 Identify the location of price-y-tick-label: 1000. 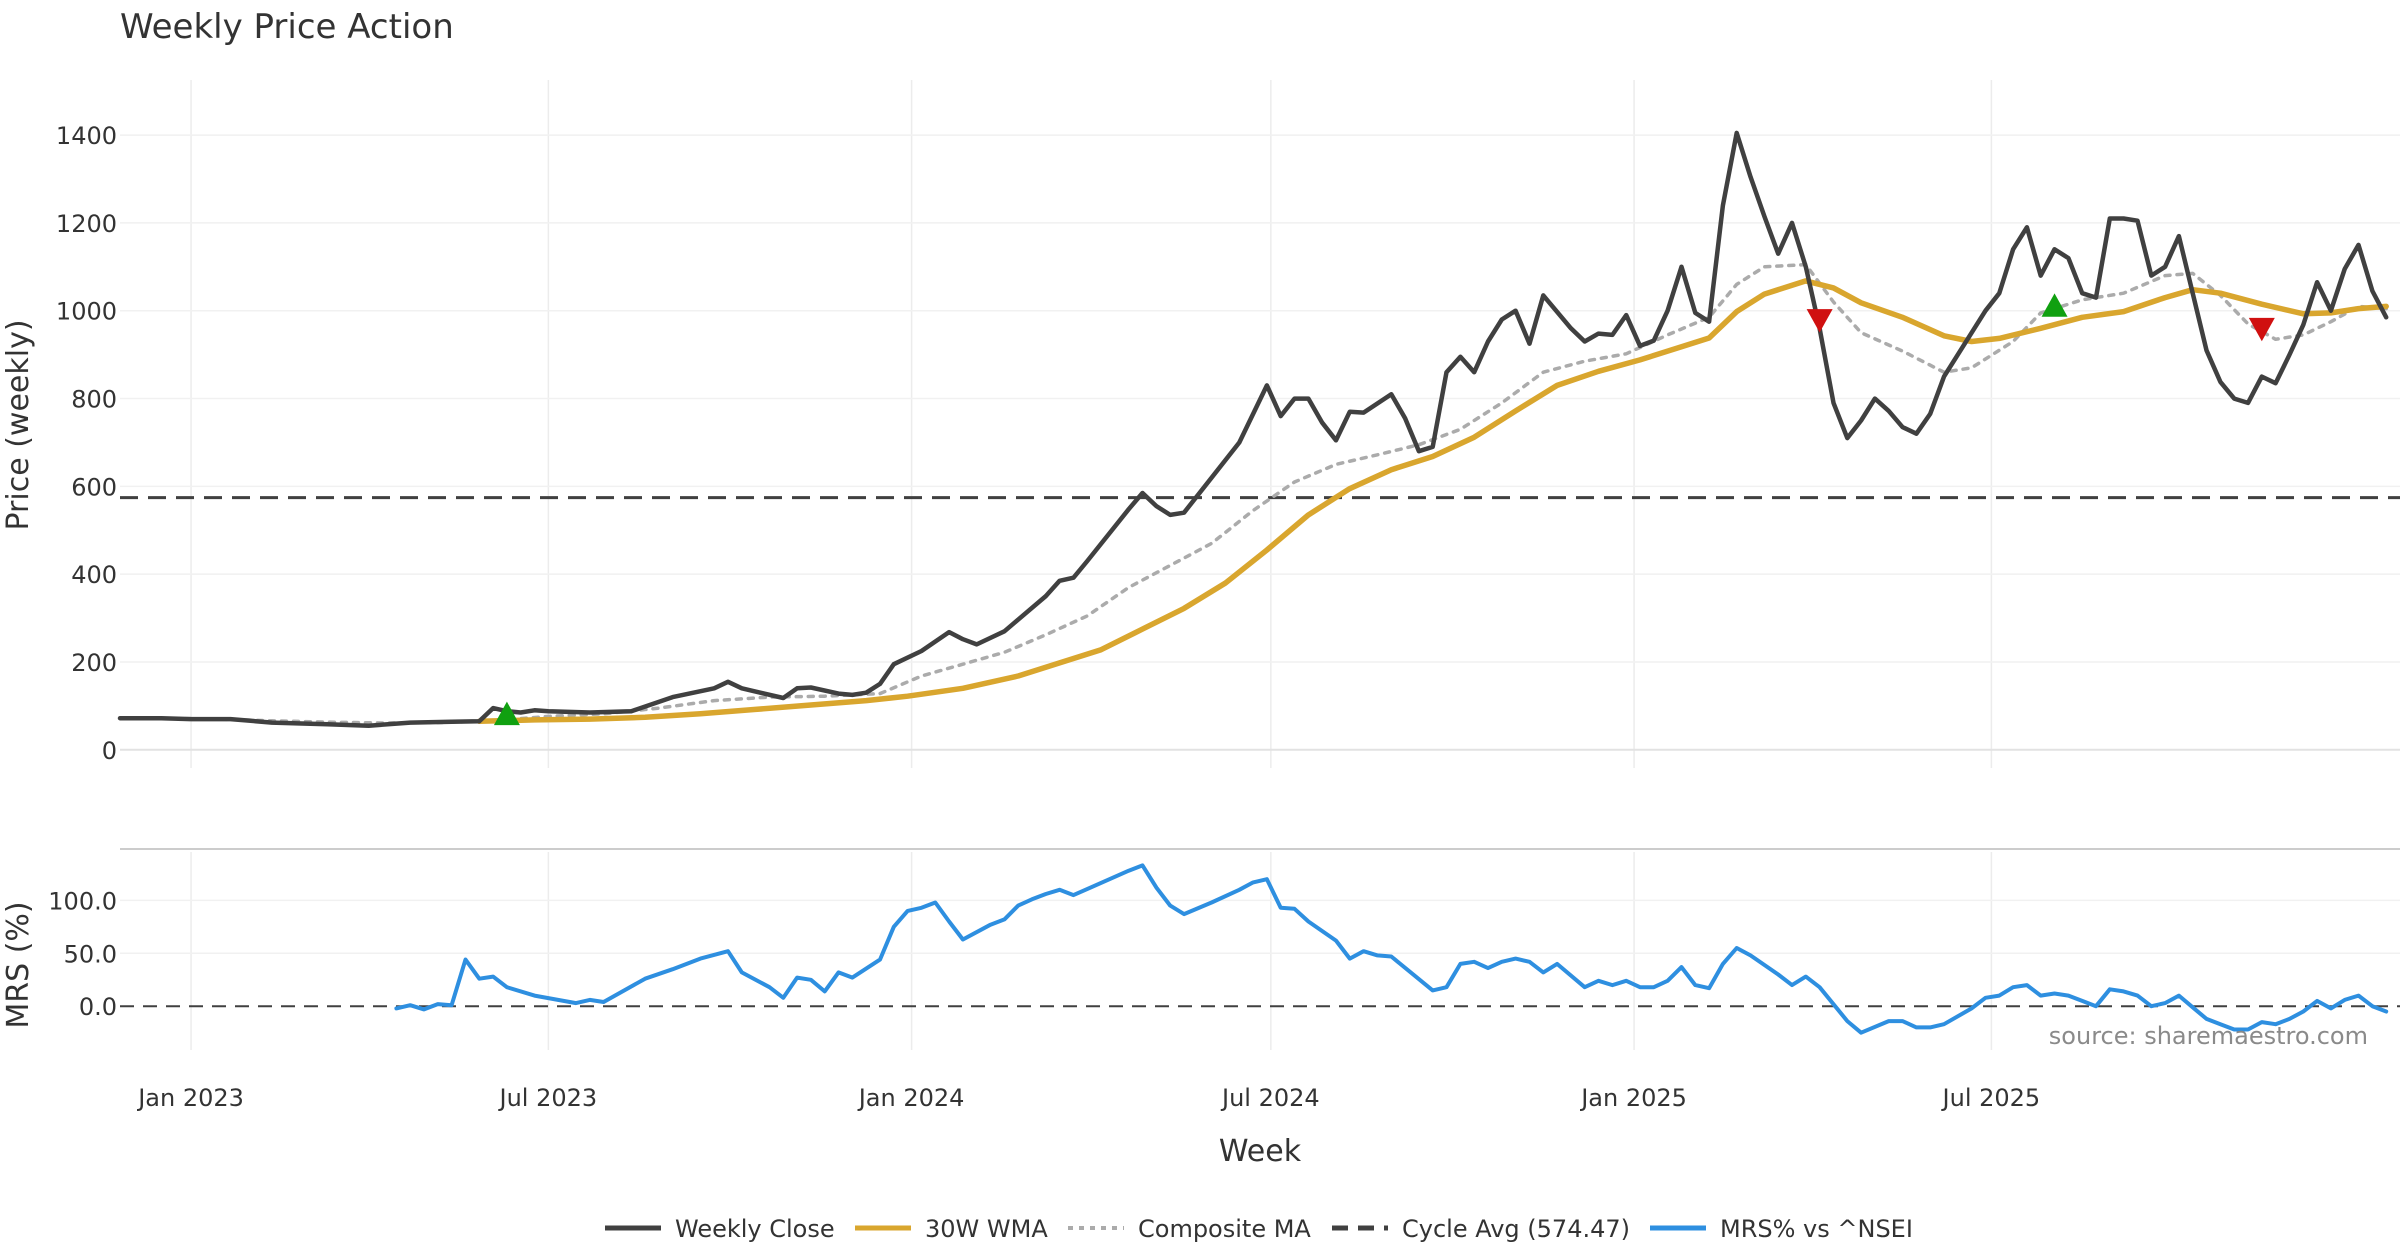
(86, 312).